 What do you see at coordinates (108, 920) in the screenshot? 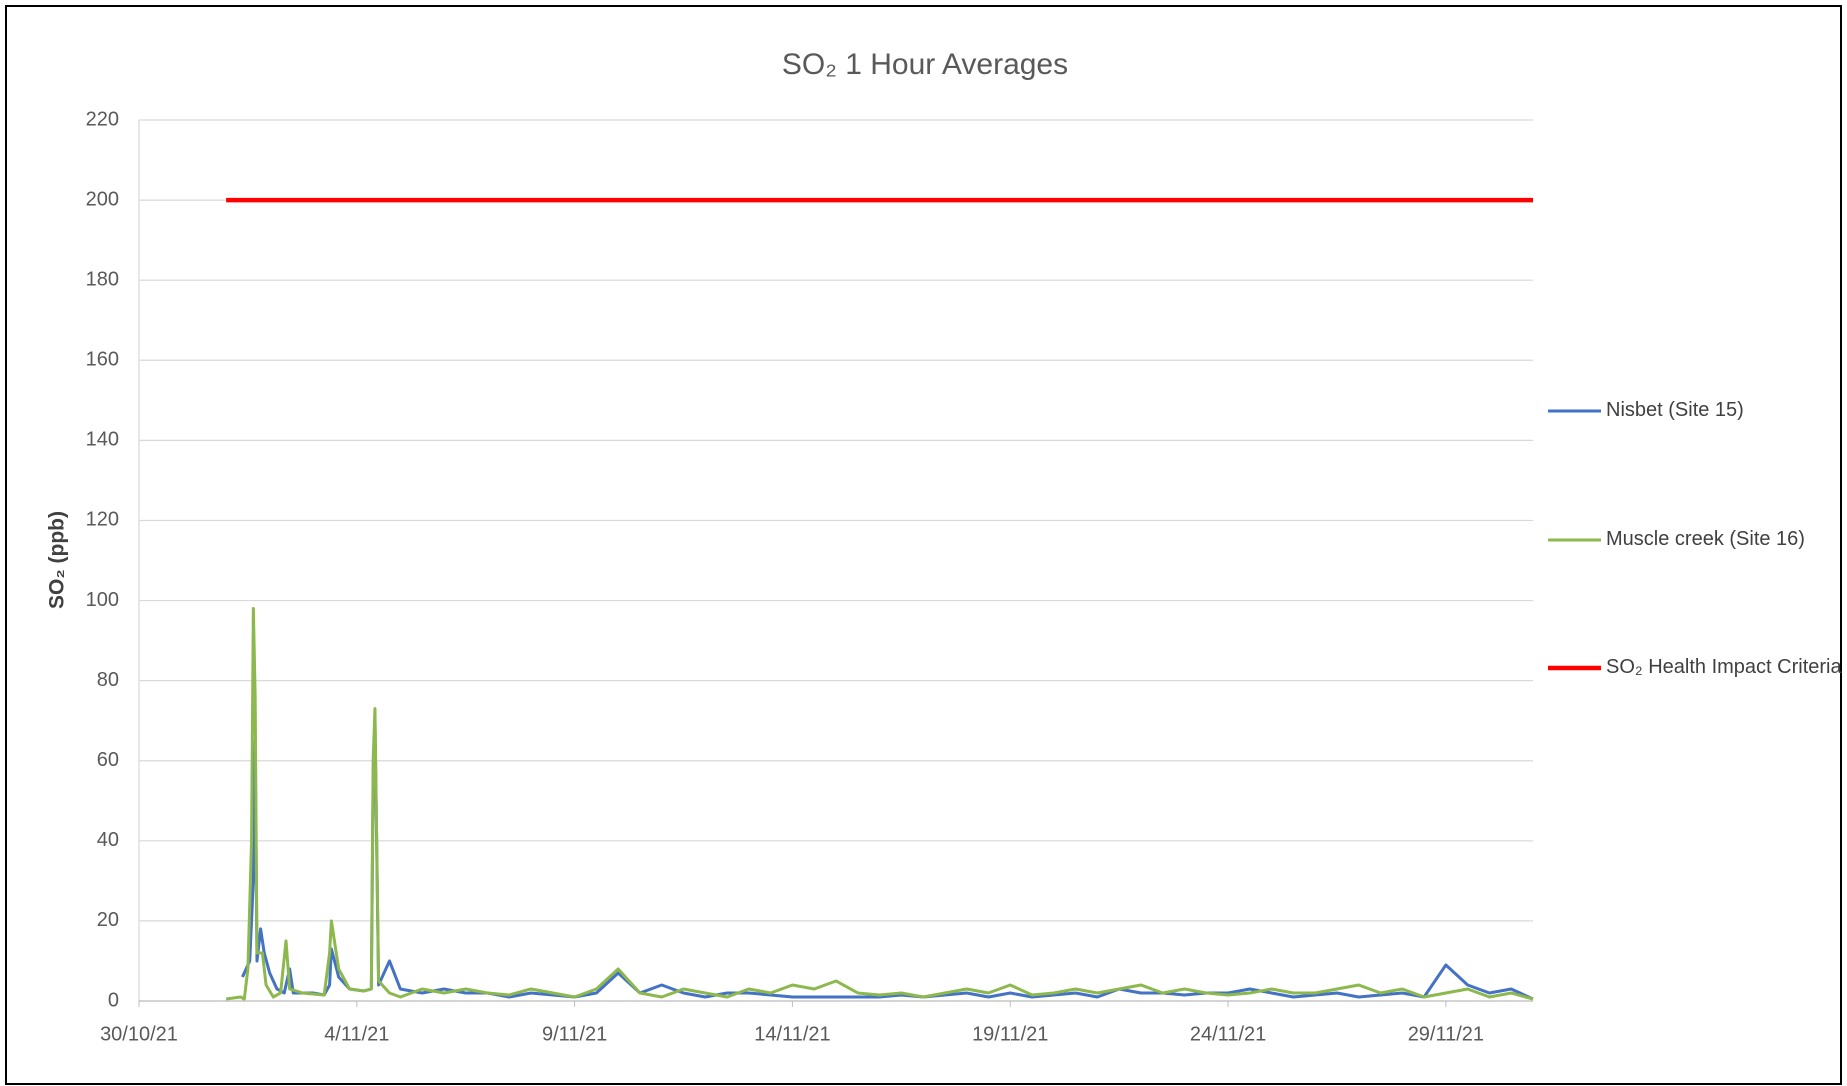
I see `y-tick-label: 20` at bounding box center [108, 920].